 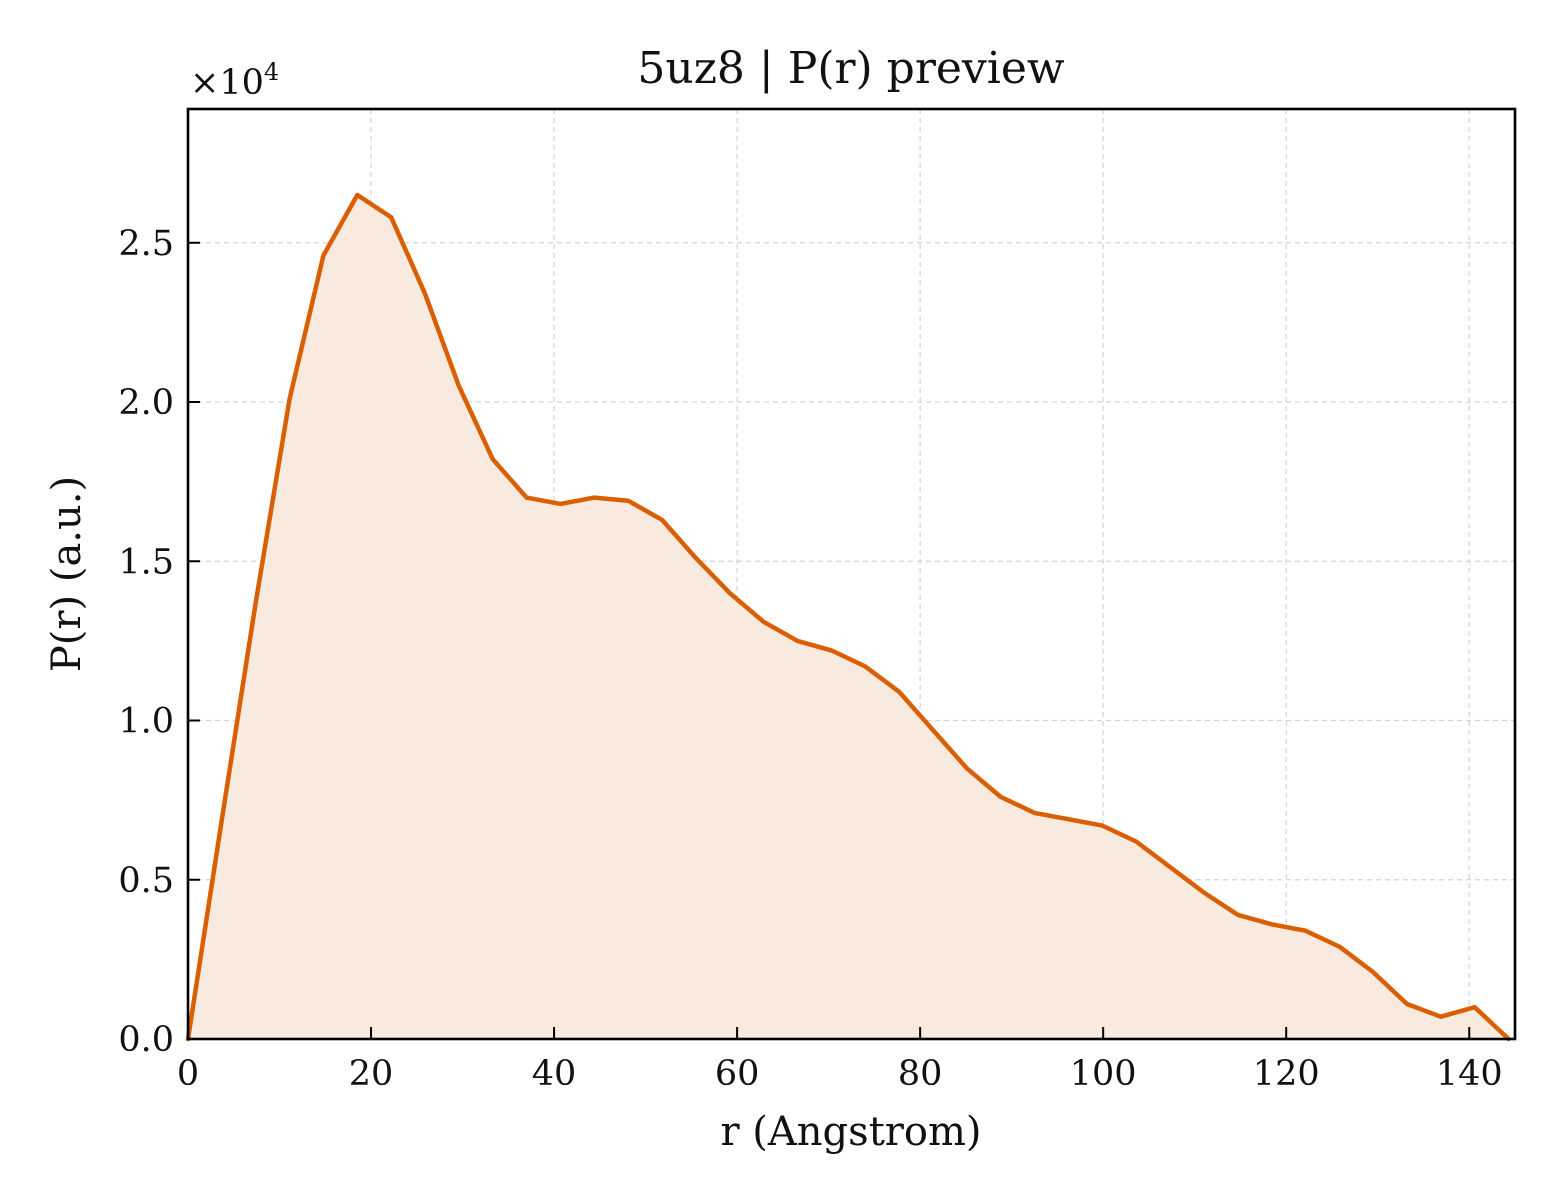 What do you see at coordinates (146, 1040) in the screenshot?
I see `y-tick-label: 0.0` at bounding box center [146, 1040].